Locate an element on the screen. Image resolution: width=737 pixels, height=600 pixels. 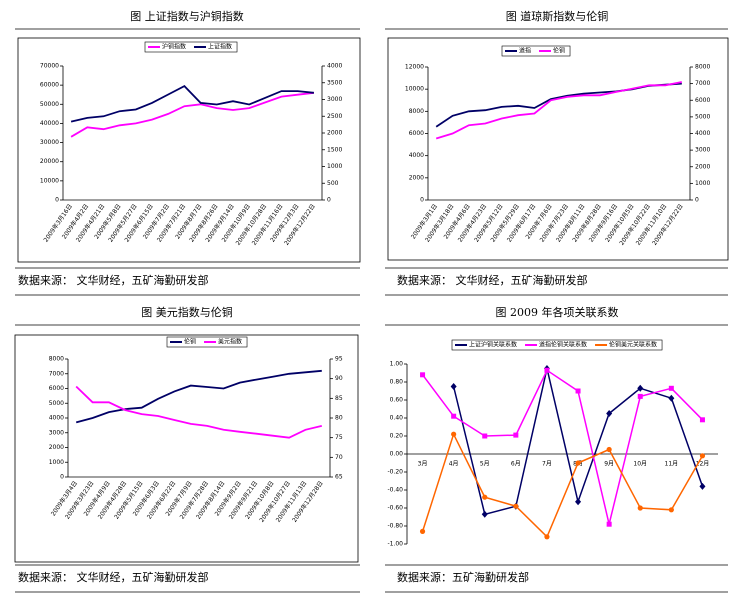
y-tick-label: 12000 is located at coordinates (414, 67).